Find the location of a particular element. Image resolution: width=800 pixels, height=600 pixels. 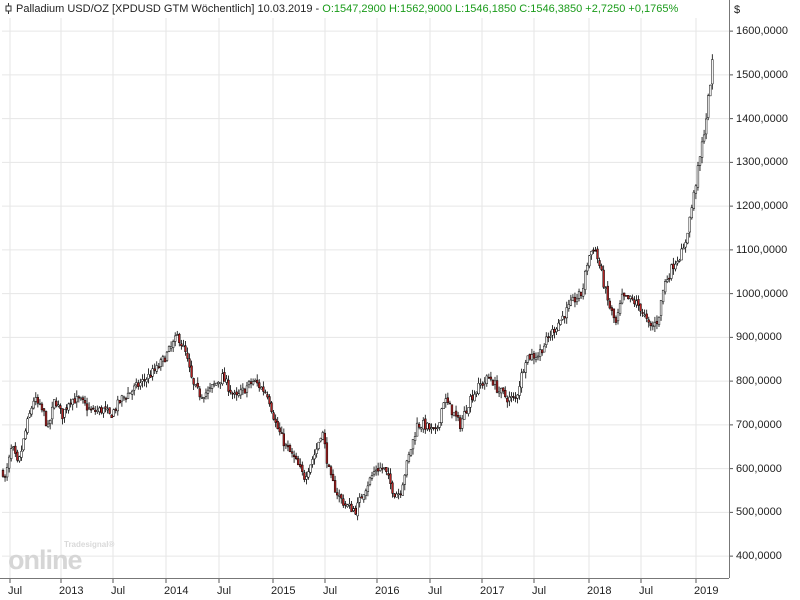

y-tick-label: 1500,0000 is located at coordinates (762, 74).